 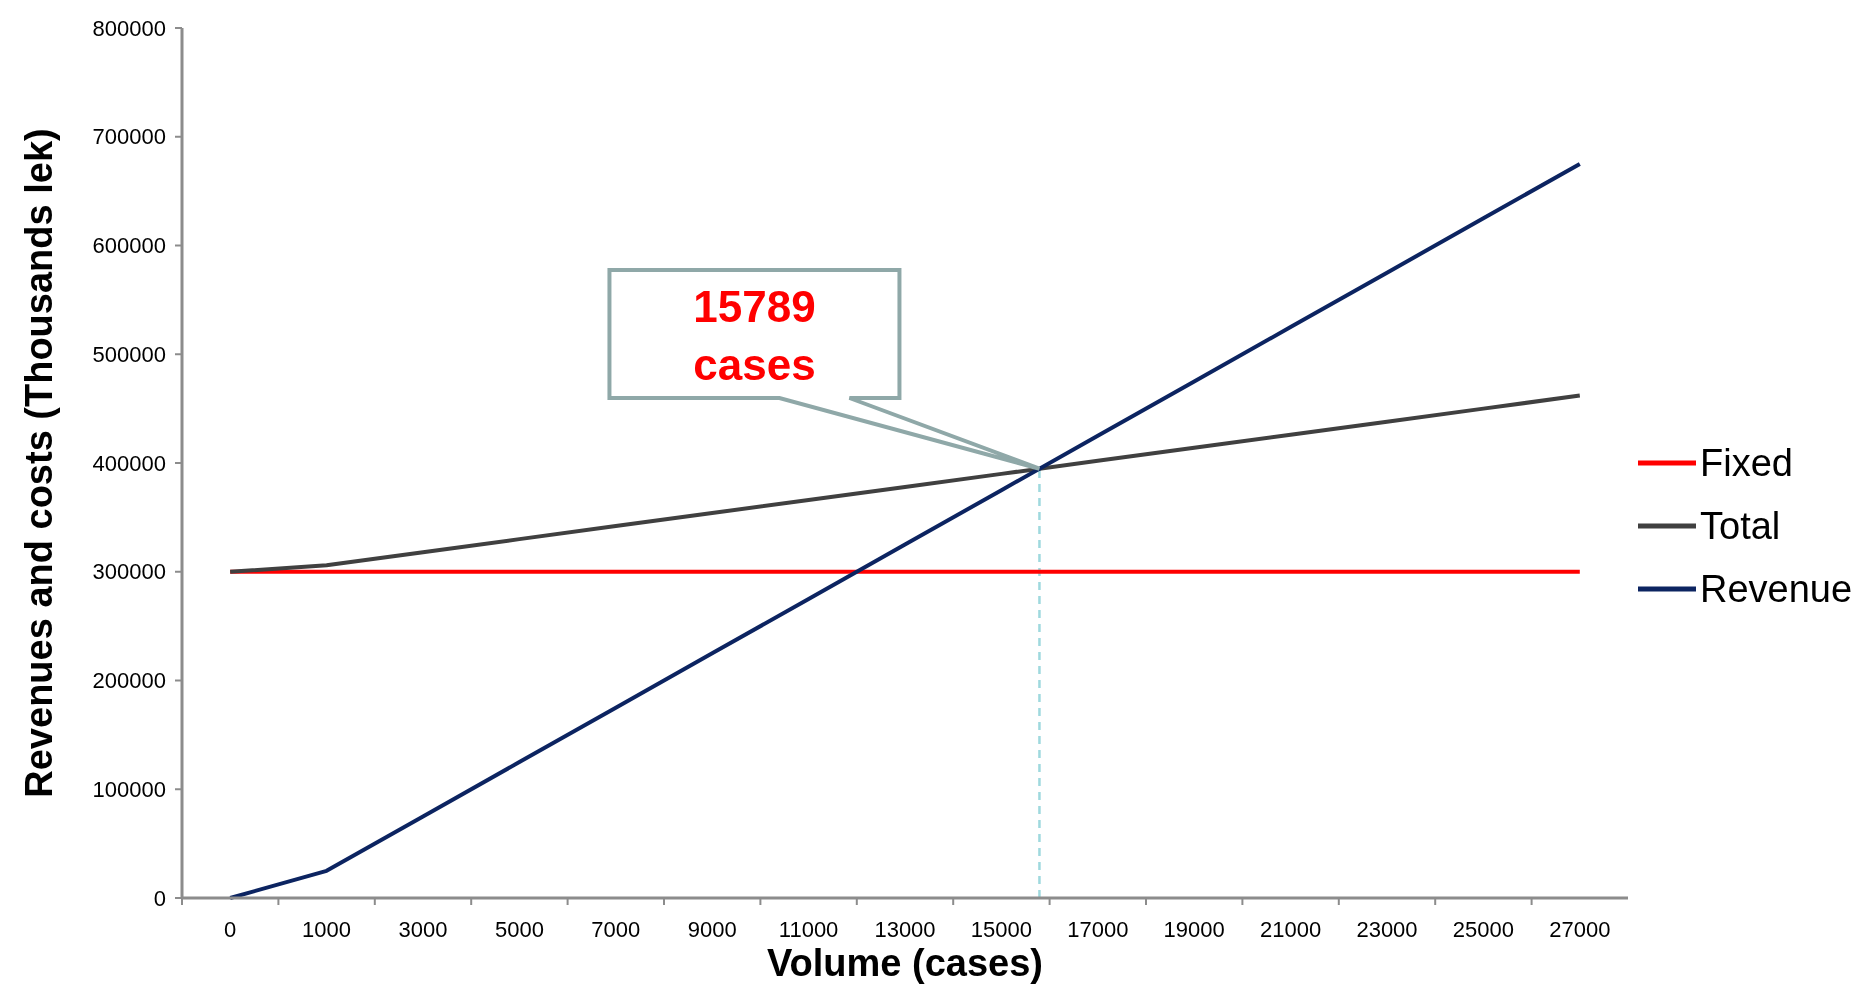 I want to click on x-tick-label: 21000, so click(x=1291, y=929).